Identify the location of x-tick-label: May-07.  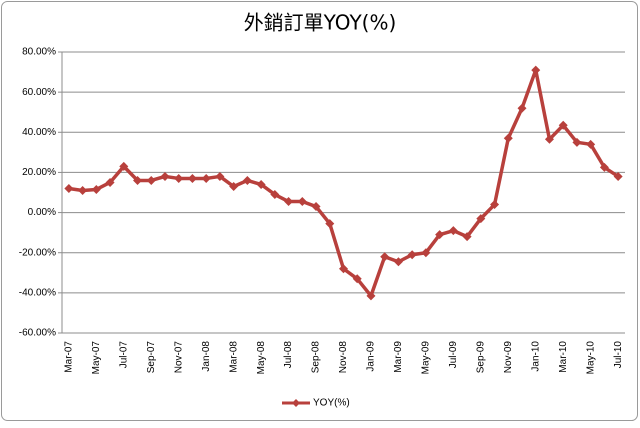
(96, 358).